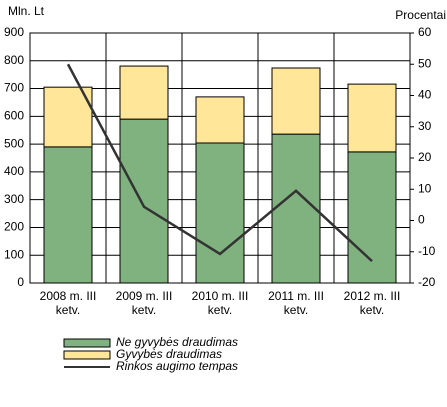 Image resolution: width=447 pixels, height=407 pixels. I want to click on y-tick-label: 300, so click(14, 199).